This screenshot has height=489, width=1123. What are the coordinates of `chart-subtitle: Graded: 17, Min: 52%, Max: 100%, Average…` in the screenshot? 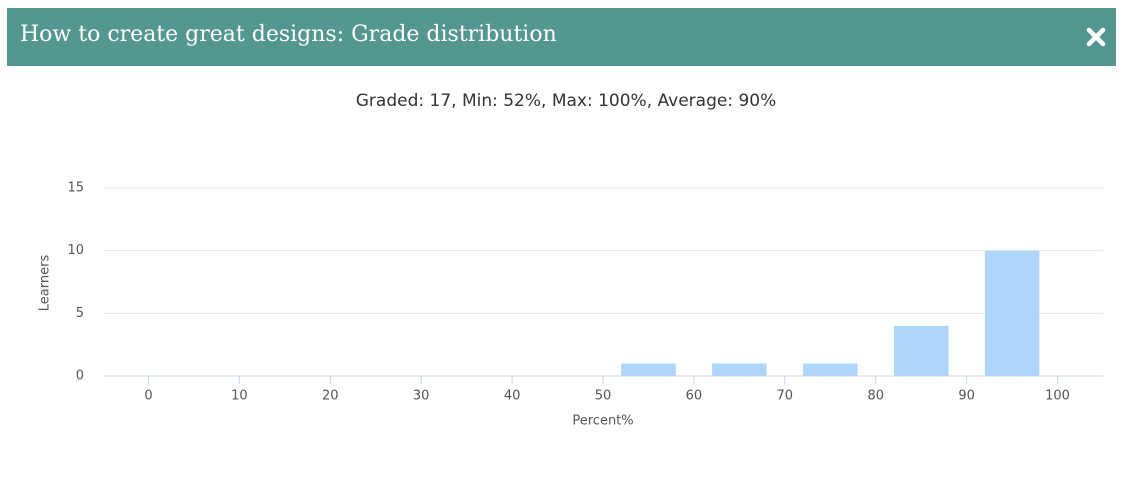 It's located at (566, 101).